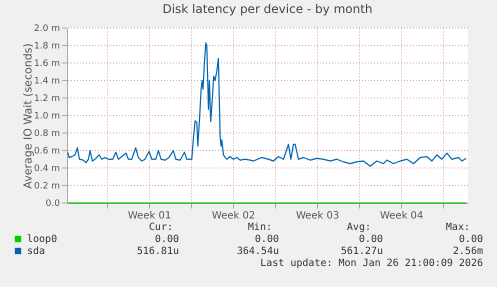 The image size is (497, 287). I want to click on y-tick-label: 0.4 m, so click(47, 169).